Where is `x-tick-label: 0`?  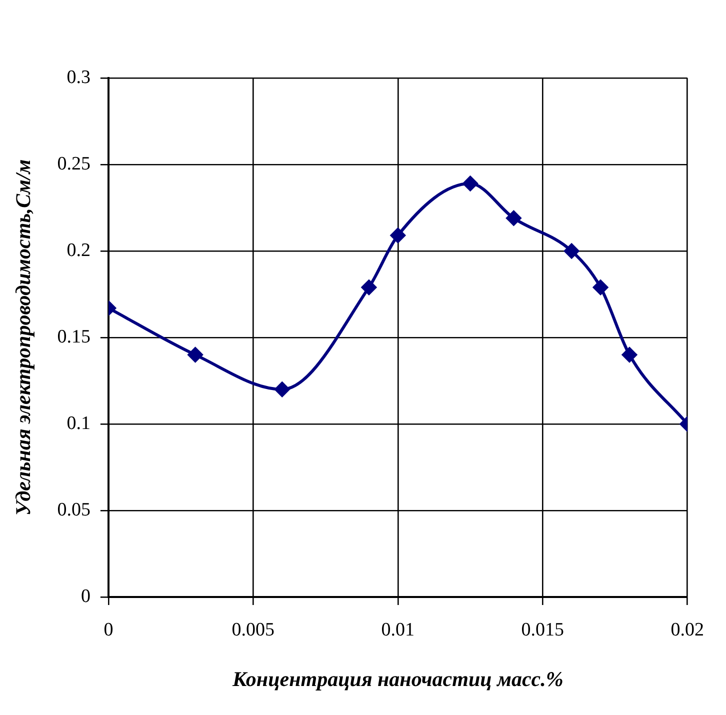
x-tick-label: 0 is located at coordinates (109, 629).